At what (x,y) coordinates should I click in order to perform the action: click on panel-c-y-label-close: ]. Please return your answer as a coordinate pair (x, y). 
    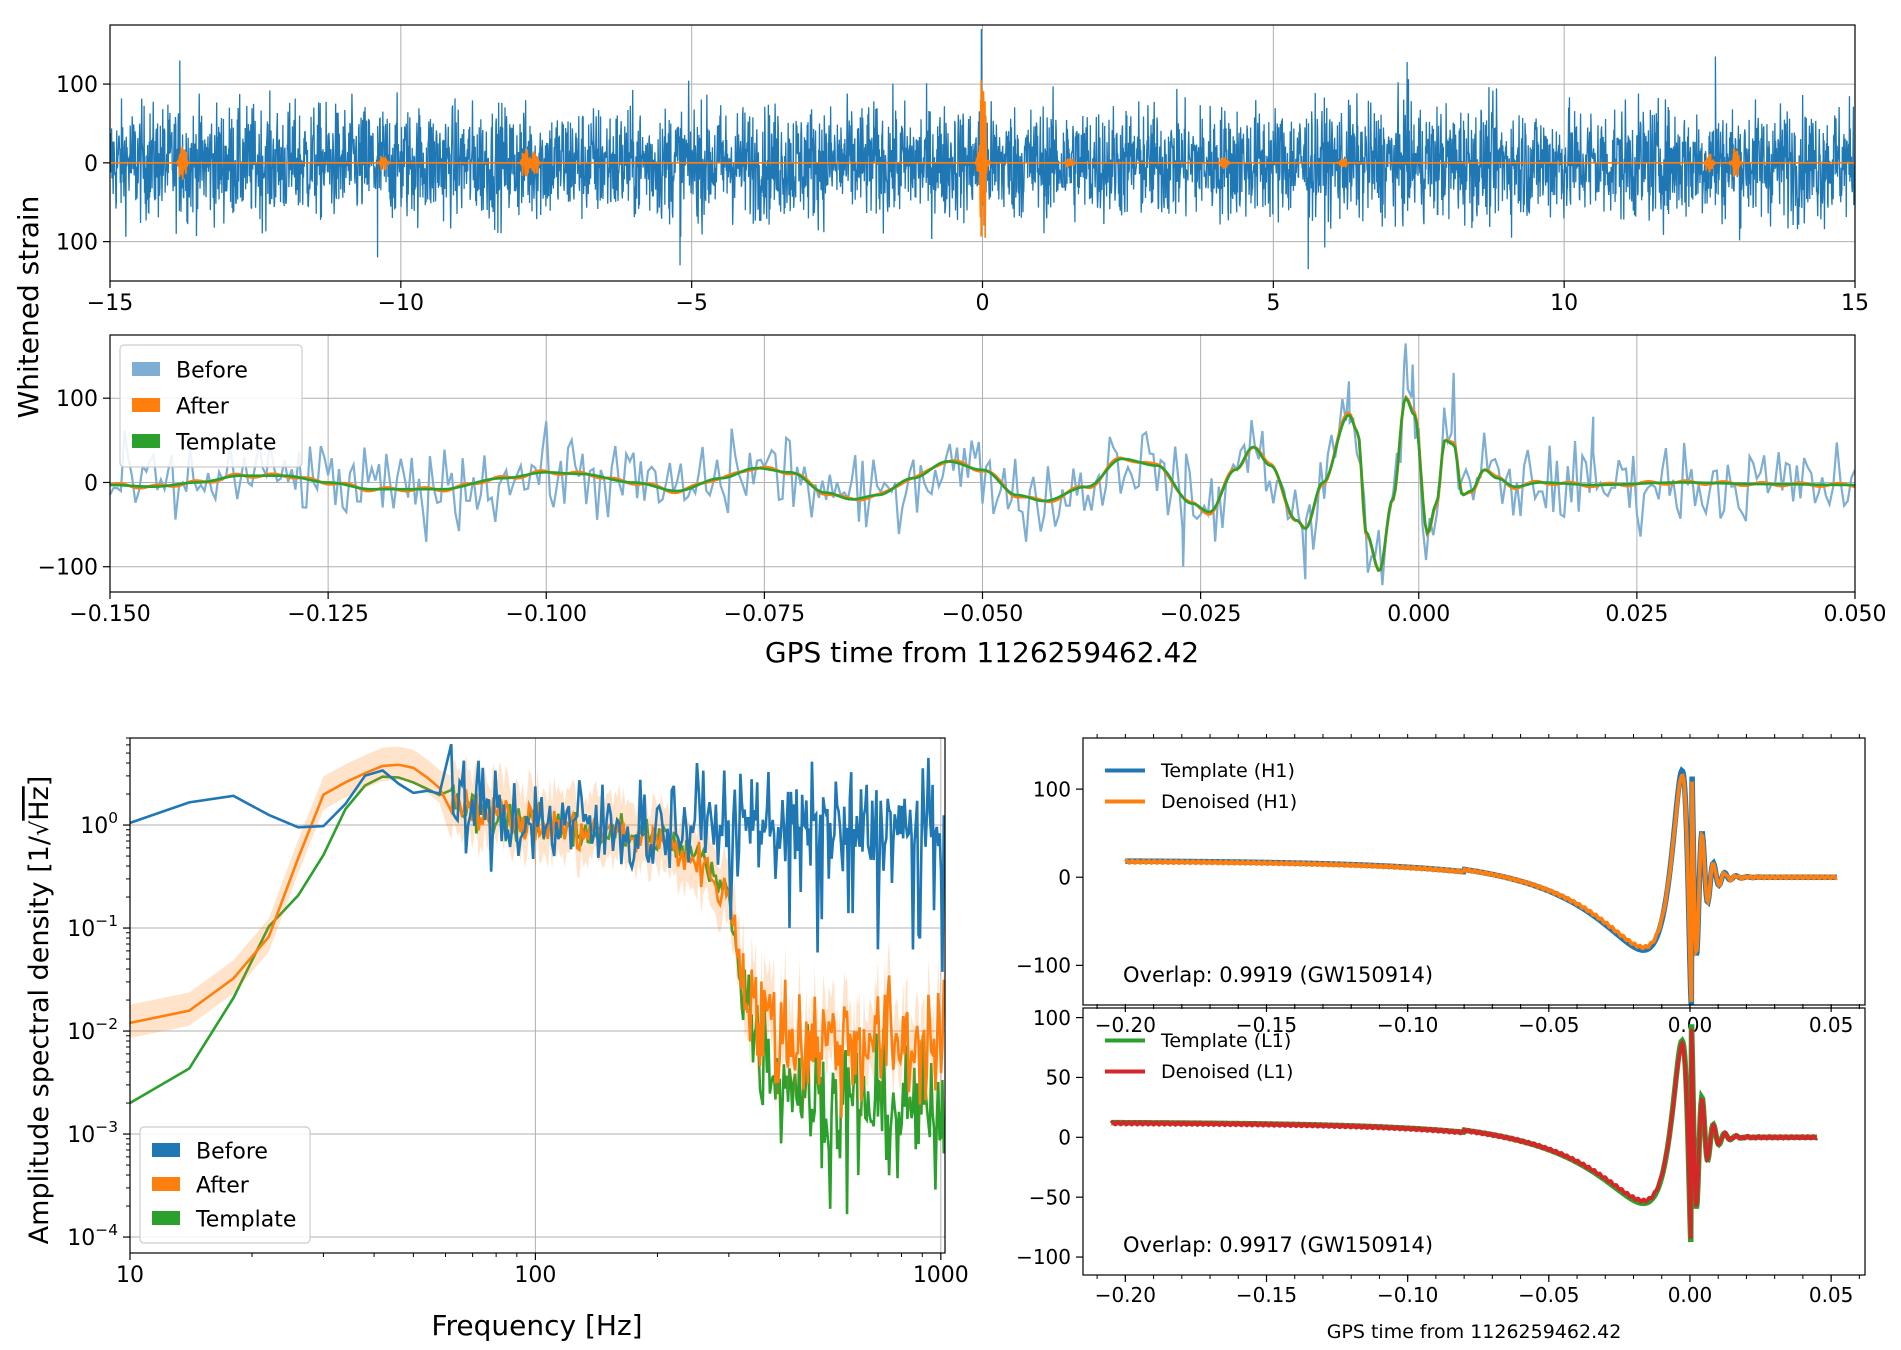
    Looking at the image, I should click on (39, 781).